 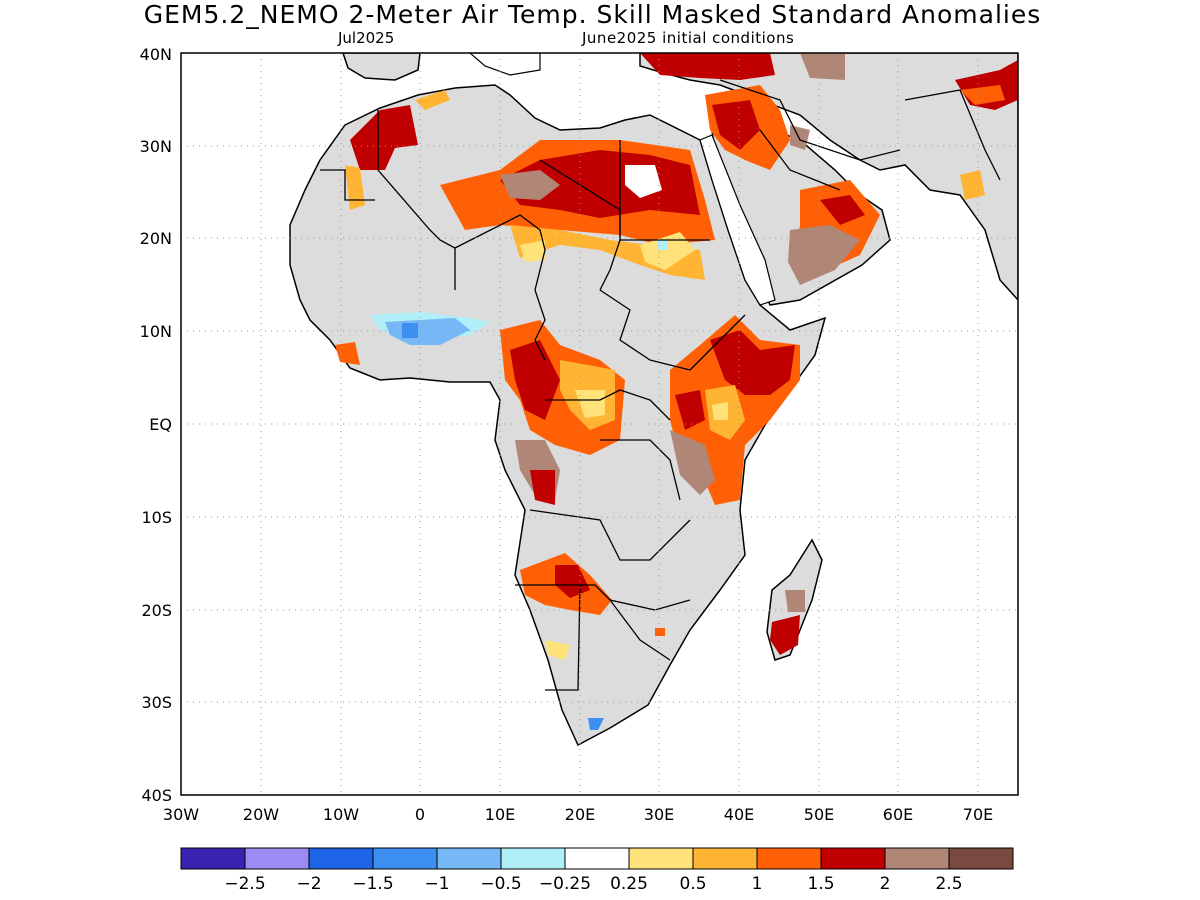 I want to click on colorbar: −2.5 −2 −1.5 −1 −0.5 −0.25 0.25 0.5 1 1.5 2 2.5, so click(x=597, y=870).